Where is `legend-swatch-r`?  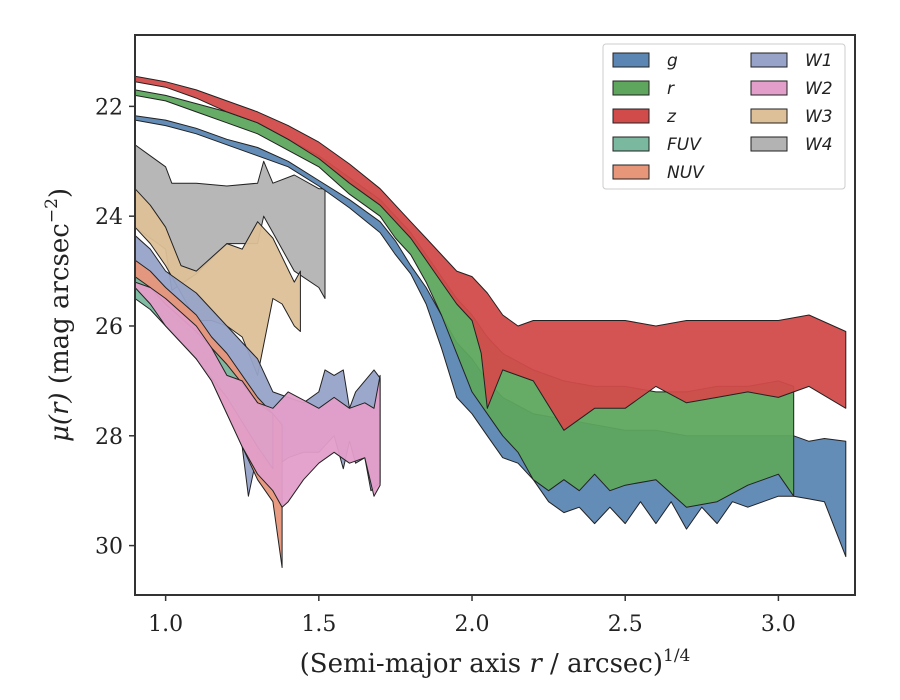
legend-swatch-r is located at coordinates (631, 88).